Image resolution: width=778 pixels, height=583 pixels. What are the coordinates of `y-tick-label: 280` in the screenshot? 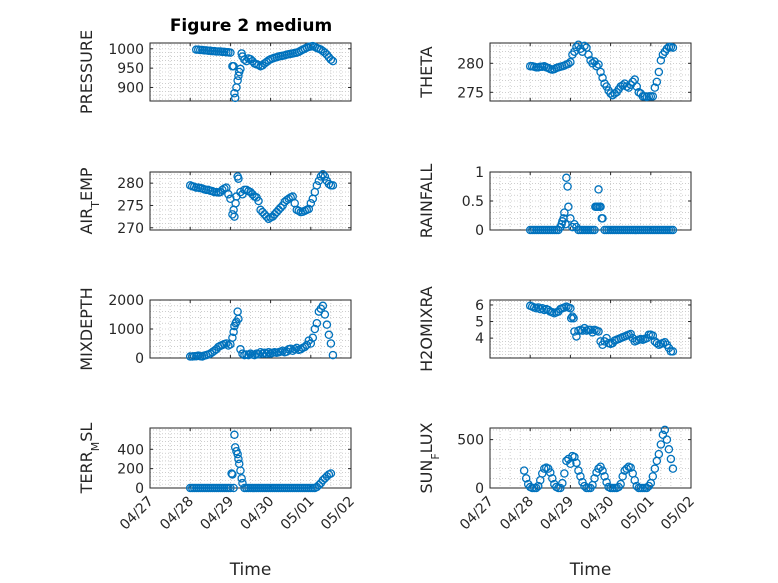 It's located at (130, 184).